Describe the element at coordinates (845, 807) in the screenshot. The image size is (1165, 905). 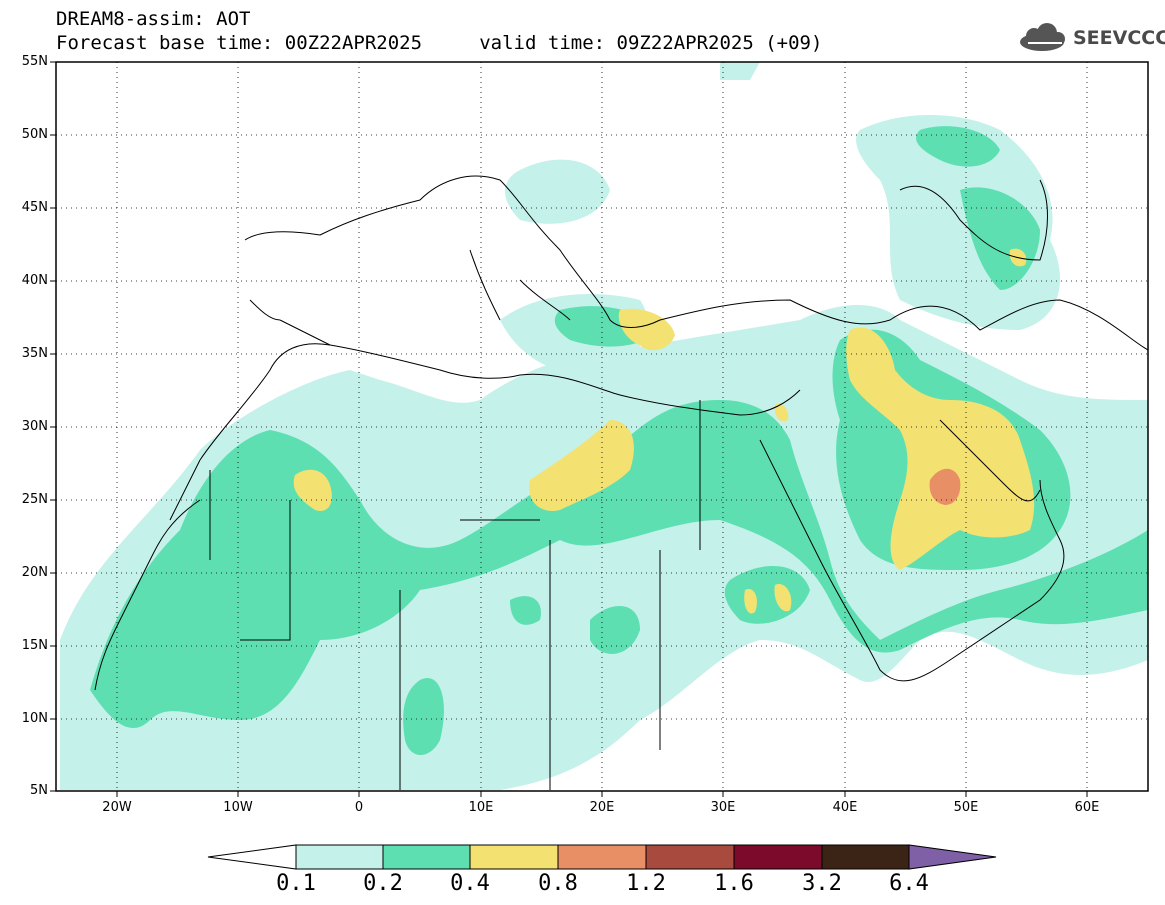
I see `lon-label: 40E` at that location.